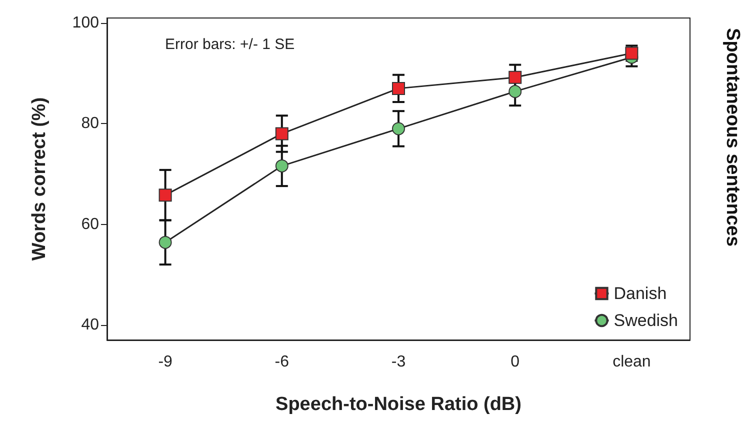 This screenshot has height=434, width=753. I want to click on x-tick-label: -9, so click(165, 362).